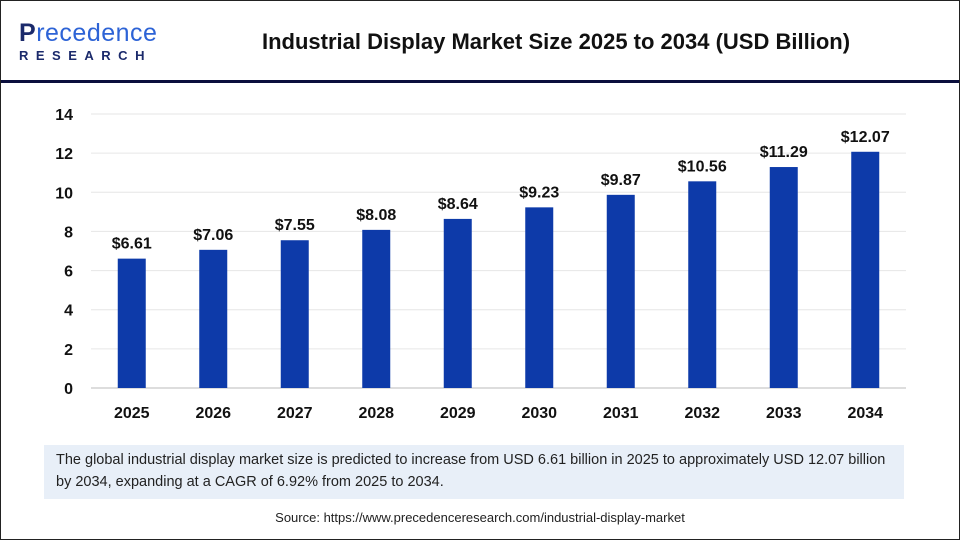 Image resolution: width=960 pixels, height=540 pixels. I want to click on bar-2033, so click(783, 277).